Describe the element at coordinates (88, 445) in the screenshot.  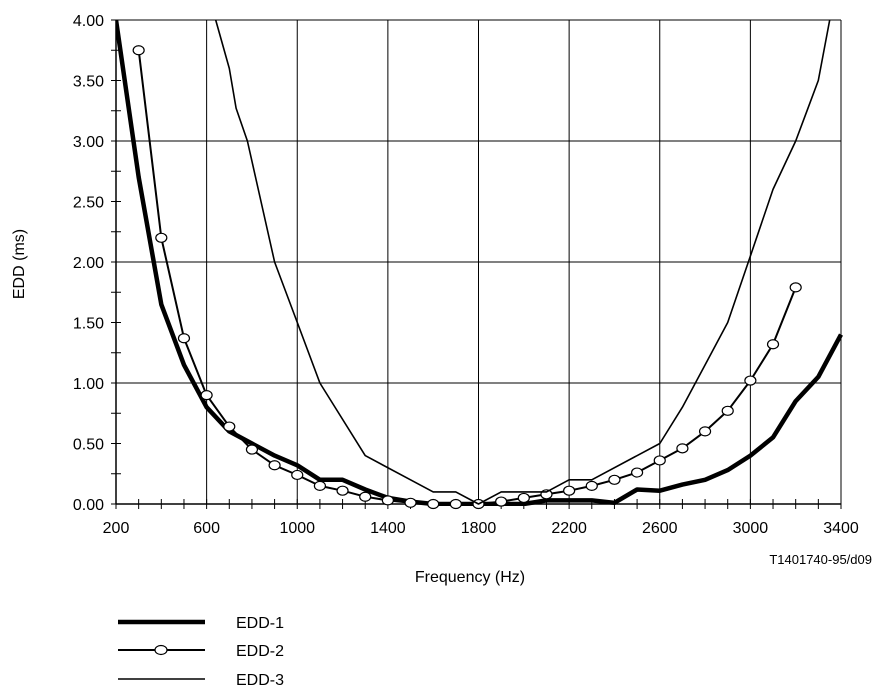
I see `y-tick-label: 0.50` at that location.